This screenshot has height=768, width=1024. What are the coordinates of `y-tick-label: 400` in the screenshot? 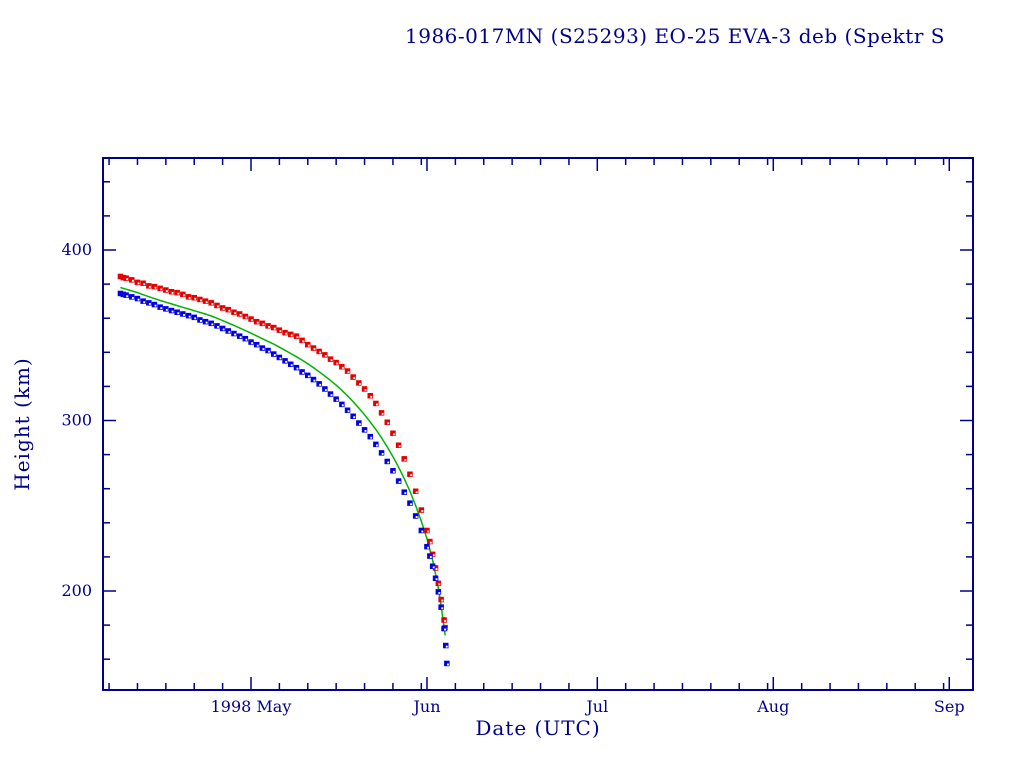 It's located at (76, 249).